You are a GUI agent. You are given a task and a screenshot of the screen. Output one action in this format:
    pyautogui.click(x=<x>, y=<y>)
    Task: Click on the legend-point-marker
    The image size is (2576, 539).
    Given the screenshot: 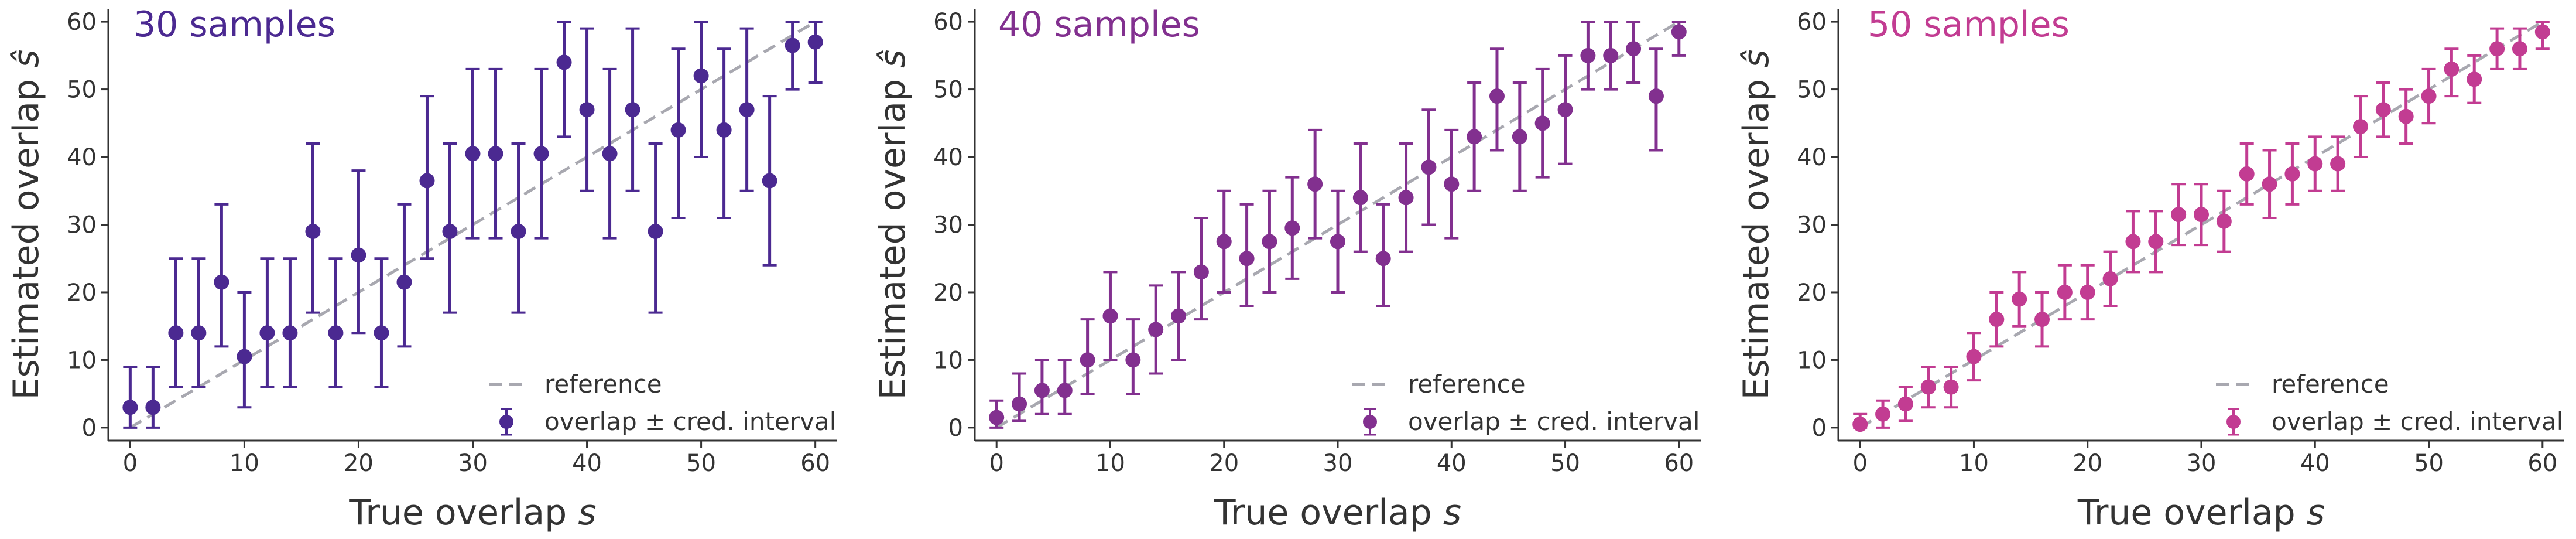 What is the action you would take?
    pyautogui.click(x=2233, y=422)
    